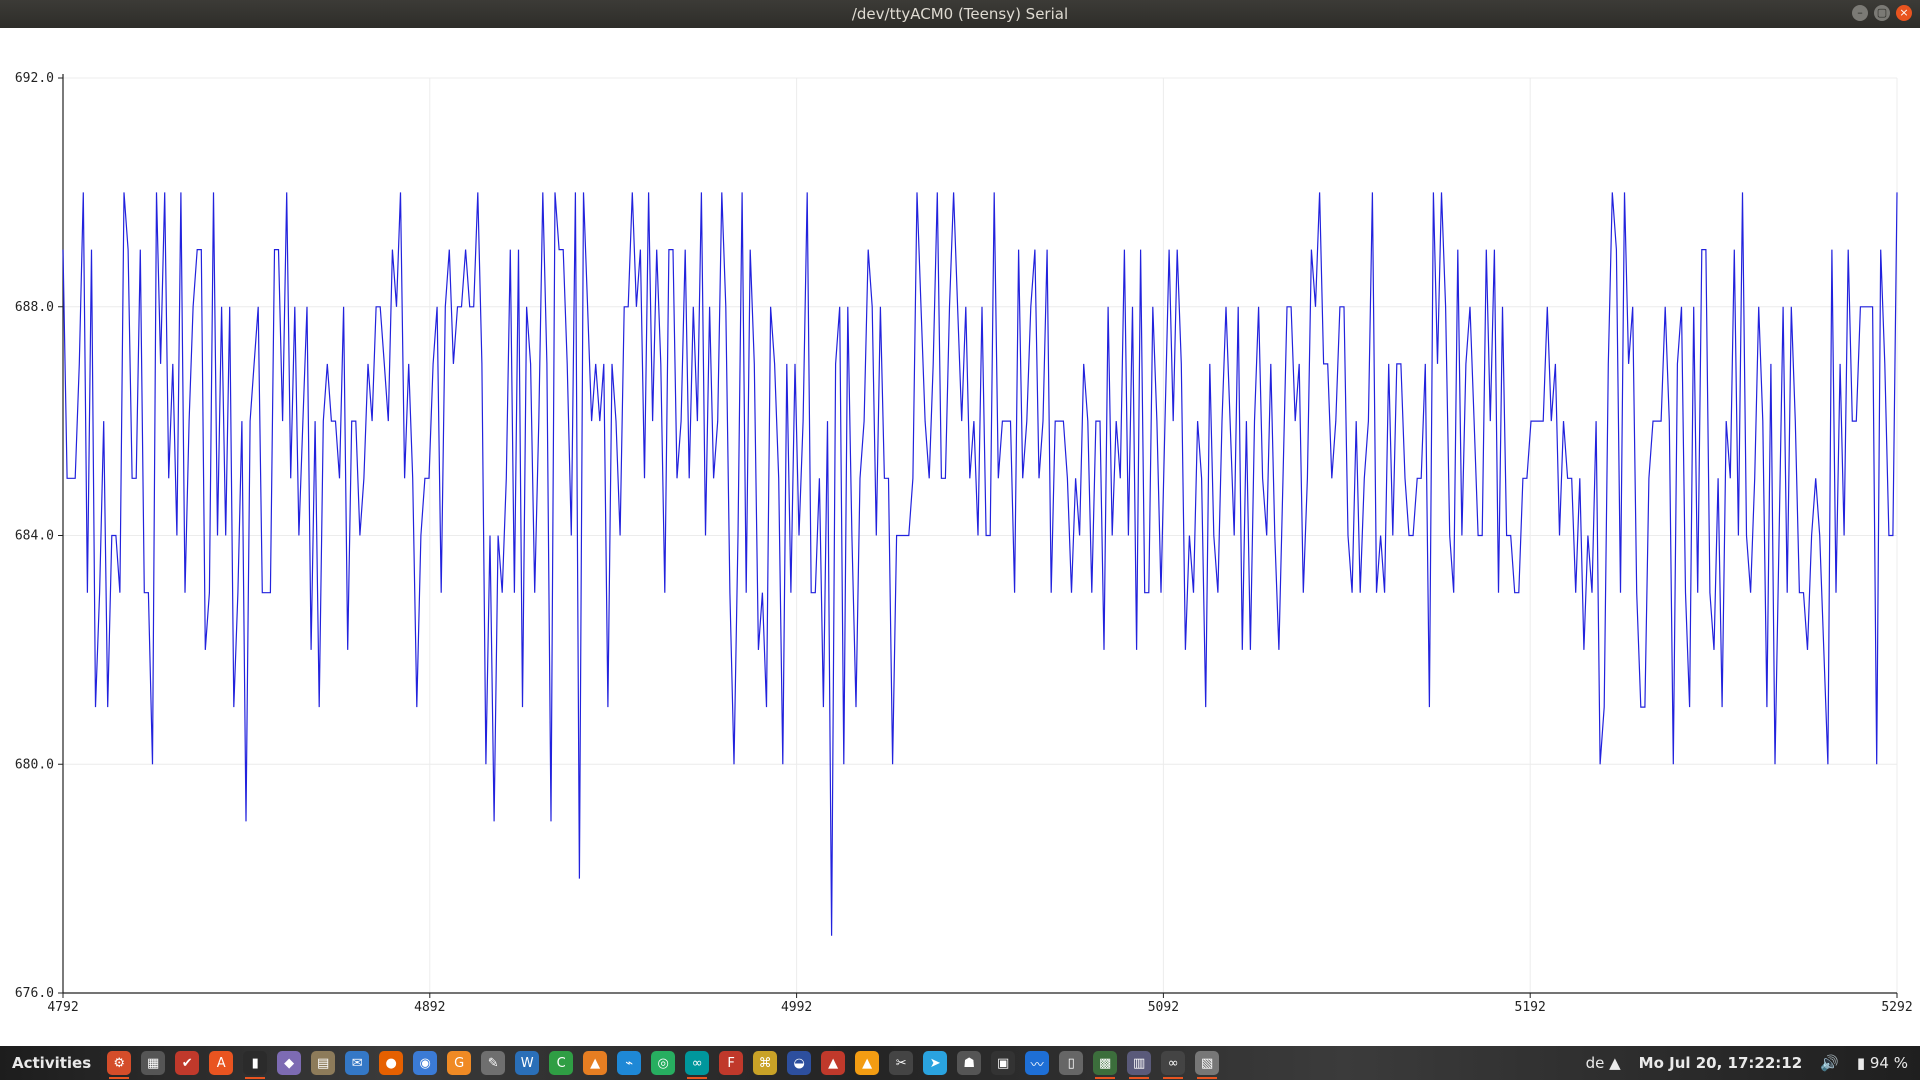 This screenshot has height=1080, width=1920. I want to click on chat-icon: ◎, so click(663, 1063).